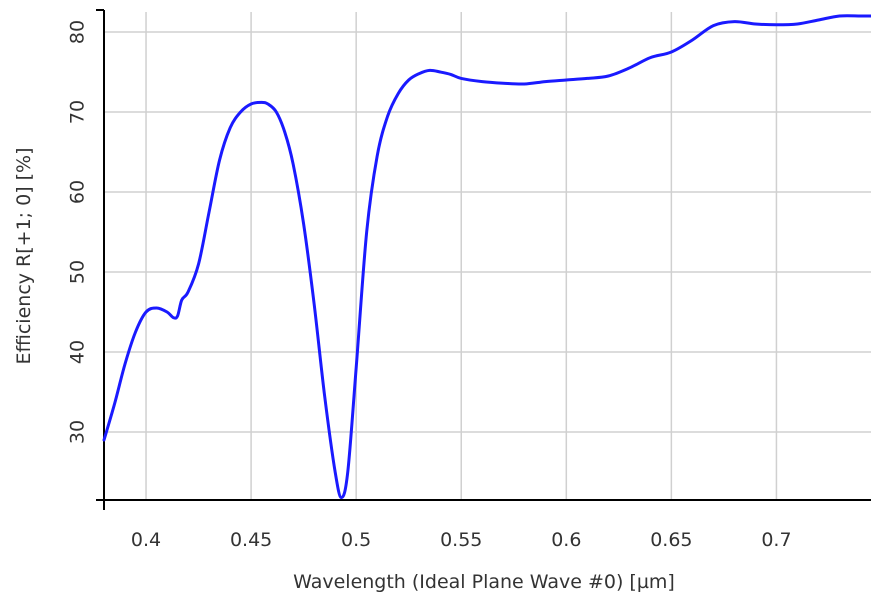 Image resolution: width=871 pixels, height=598 pixels. I want to click on x-tick-label: 0.4, so click(146, 540).